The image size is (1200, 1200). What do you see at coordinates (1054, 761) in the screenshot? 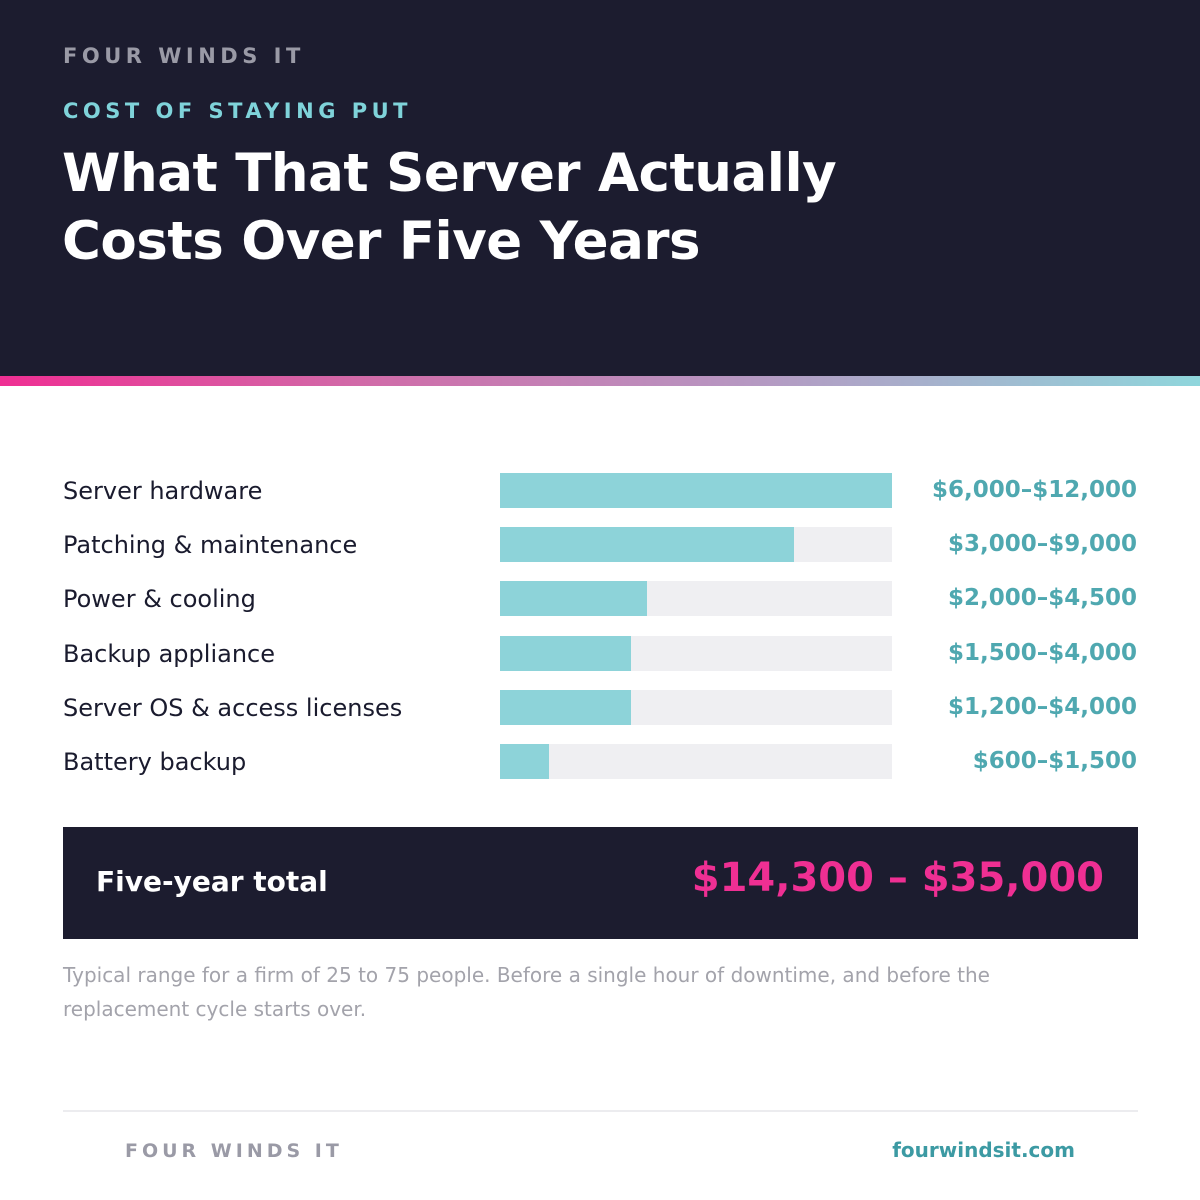
I see `bar-value-label: $600–$1,500` at bounding box center [1054, 761].